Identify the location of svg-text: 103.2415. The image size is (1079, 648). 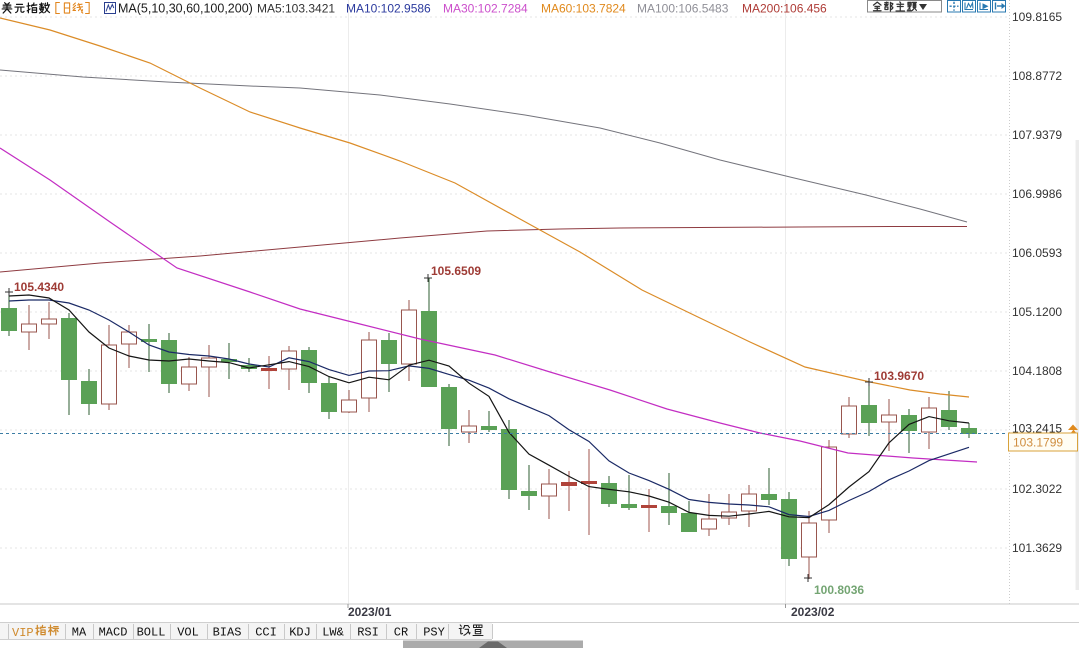
(1037, 429).